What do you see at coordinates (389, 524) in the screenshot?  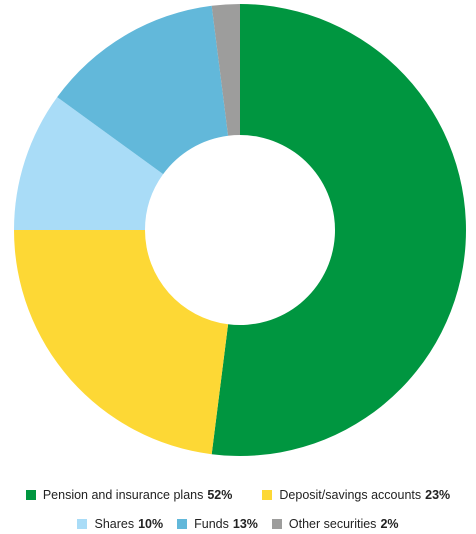 I see `legend-value-other: 2%` at bounding box center [389, 524].